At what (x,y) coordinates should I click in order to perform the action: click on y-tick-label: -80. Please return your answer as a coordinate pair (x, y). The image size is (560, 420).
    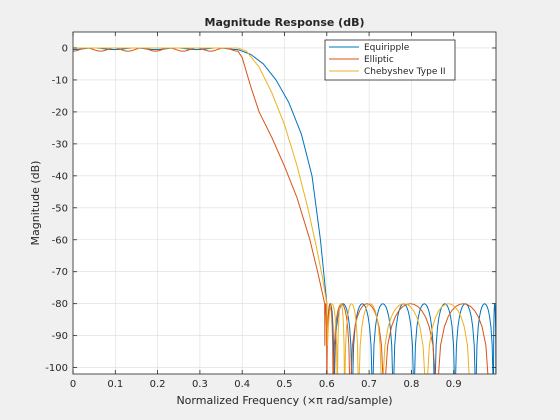
    Looking at the image, I should click on (60, 304).